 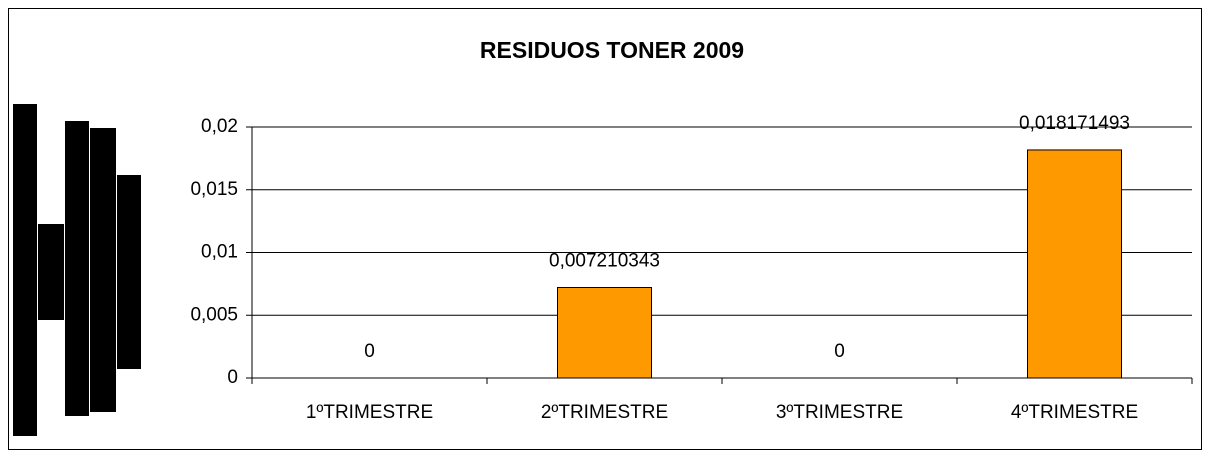 I want to click on y-tick-label: 0,01, so click(x=219, y=252).